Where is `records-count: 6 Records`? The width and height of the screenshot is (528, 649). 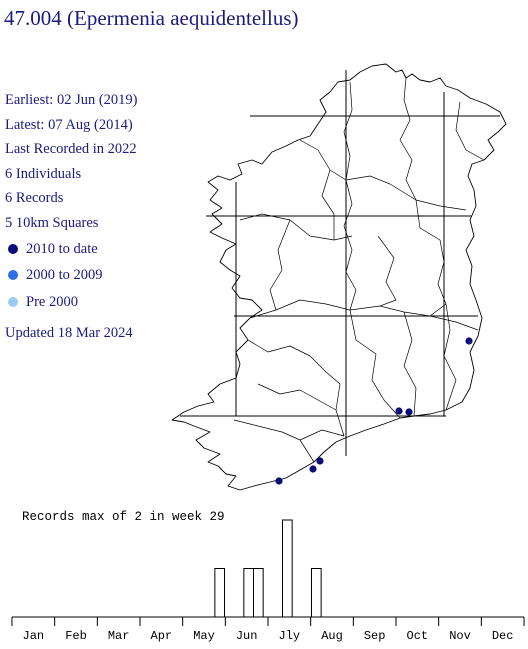
records-count: 6 Records is located at coordinates (34, 198).